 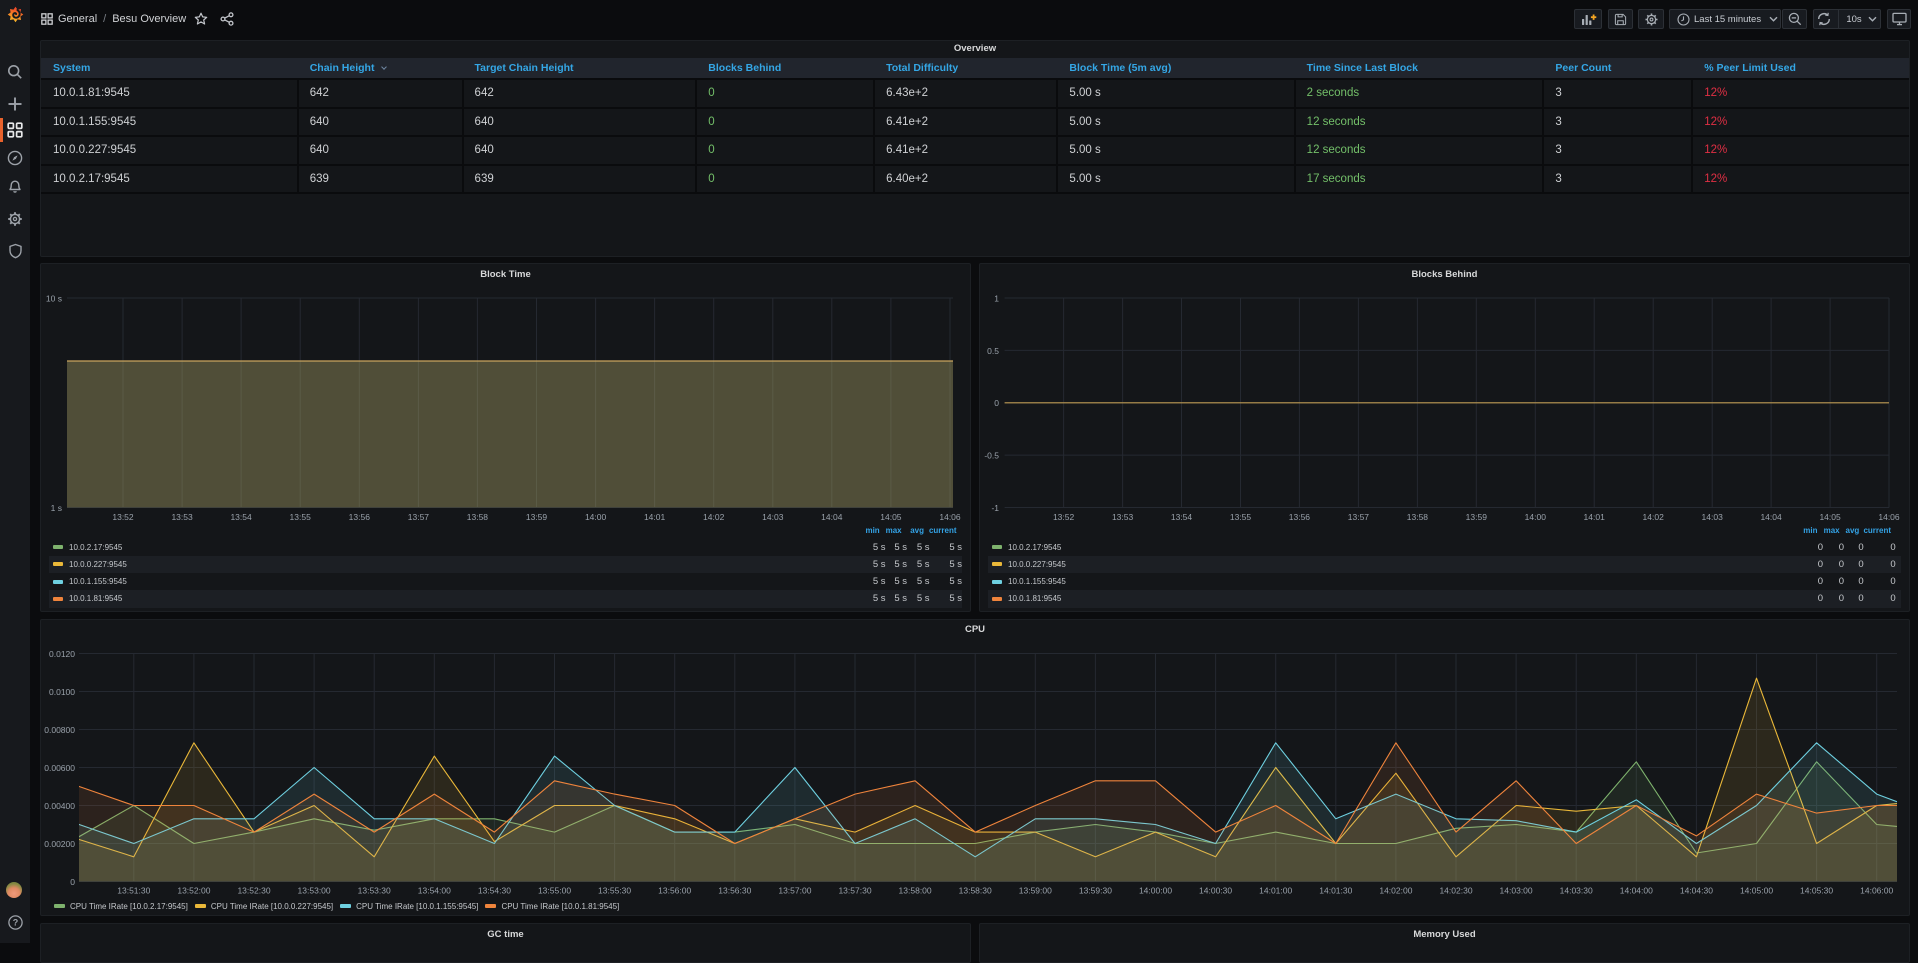 What do you see at coordinates (314, 890) in the screenshot?
I see `svg-text: 13:53:00` at bounding box center [314, 890].